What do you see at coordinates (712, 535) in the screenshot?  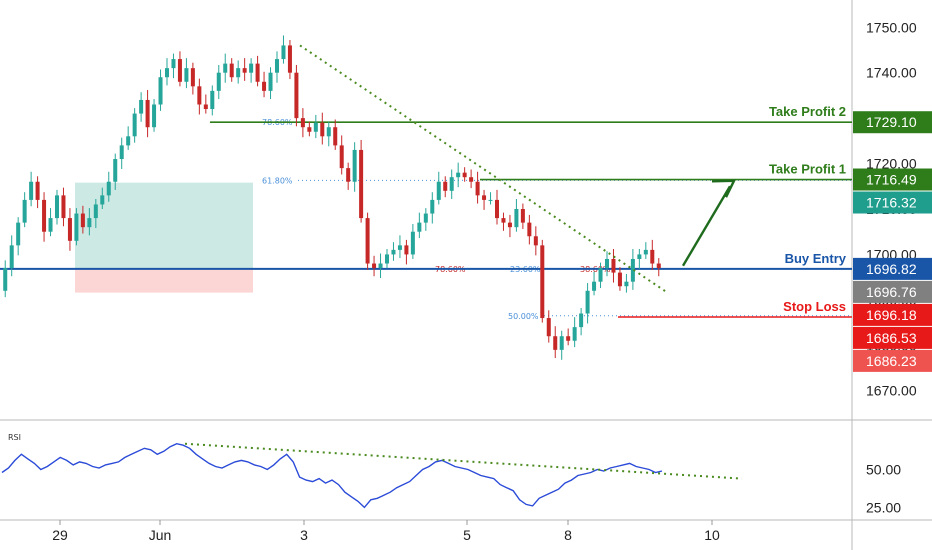 I see `time-tick-label: 10` at bounding box center [712, 535].